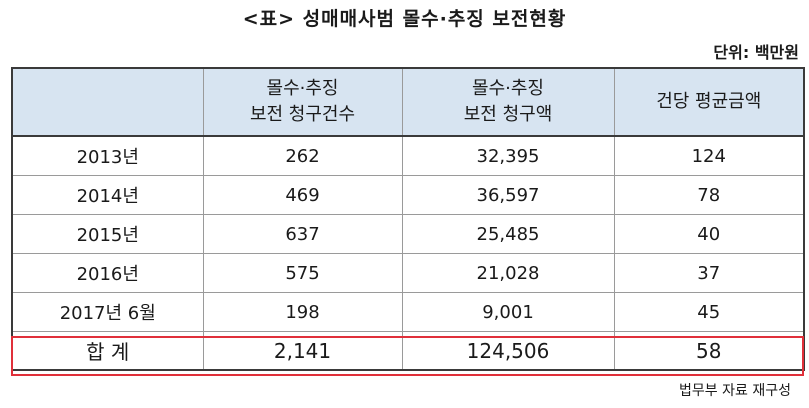 This screenshot has width=809, height=408. I want to click on table-row: 2016년 575 21,028 37, so click(408, 273).